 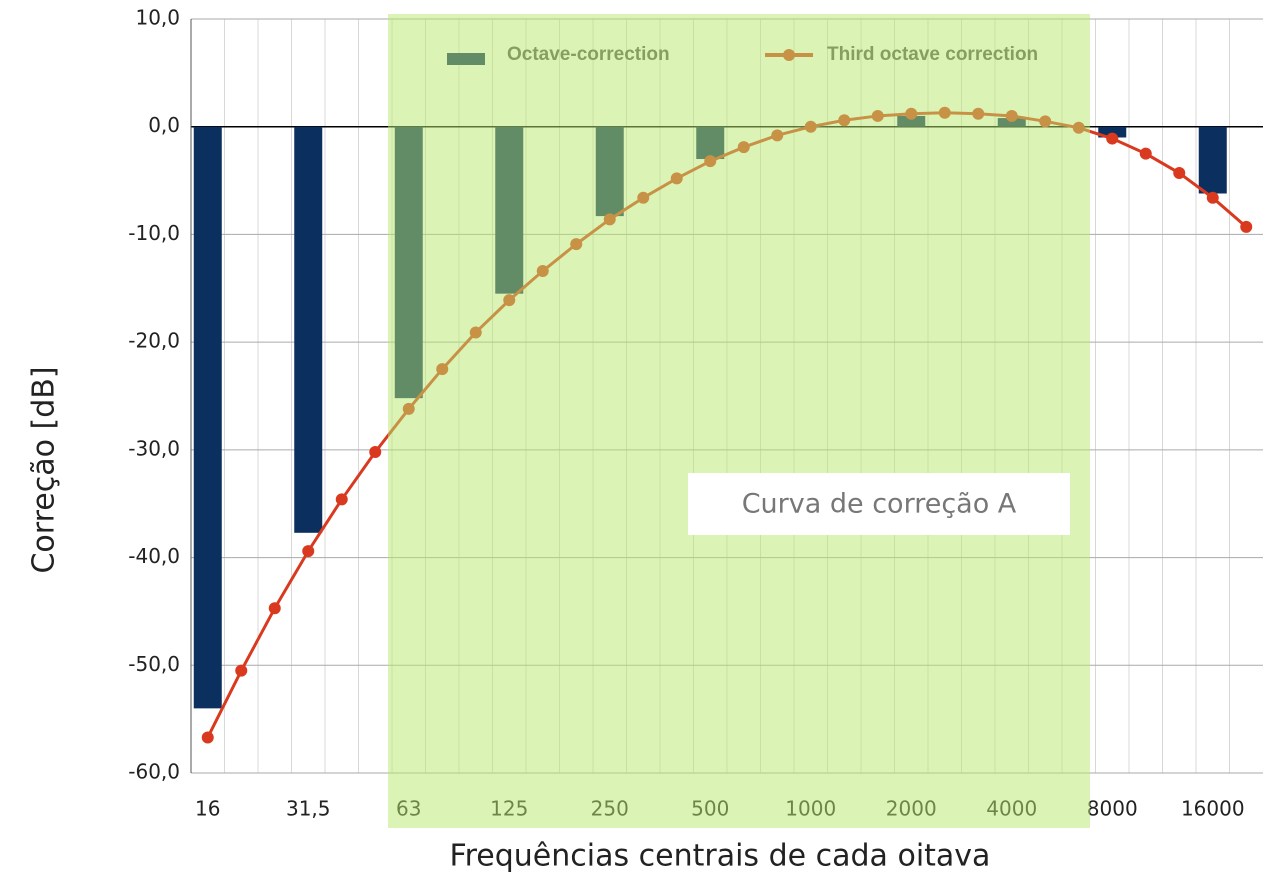 I want to click on y-axis-title: Correção [dB], so click(x=44, y=469).